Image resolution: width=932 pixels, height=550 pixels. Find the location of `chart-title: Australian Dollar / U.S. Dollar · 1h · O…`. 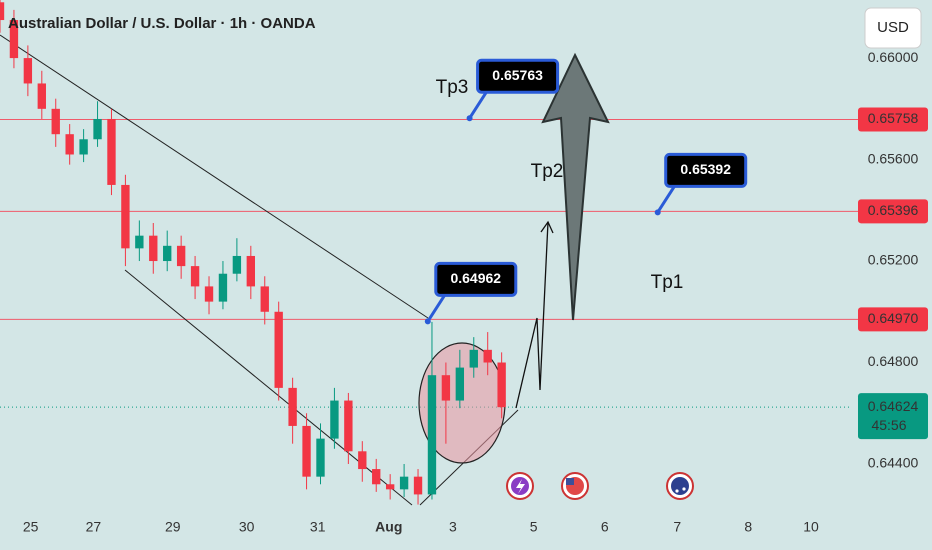

chart-title: Australian Dollar / U.S. Dollar · 1h · O… is located at coordinates (162, 23).